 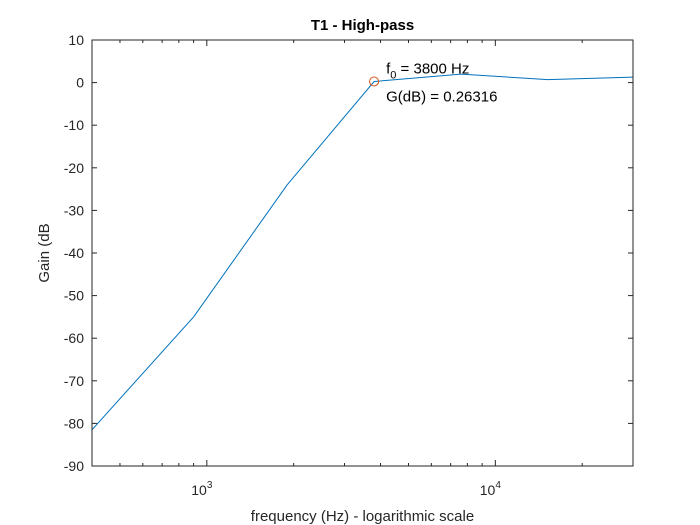 I want to click on y-tick-label: -40, so click(x=74, y=253).